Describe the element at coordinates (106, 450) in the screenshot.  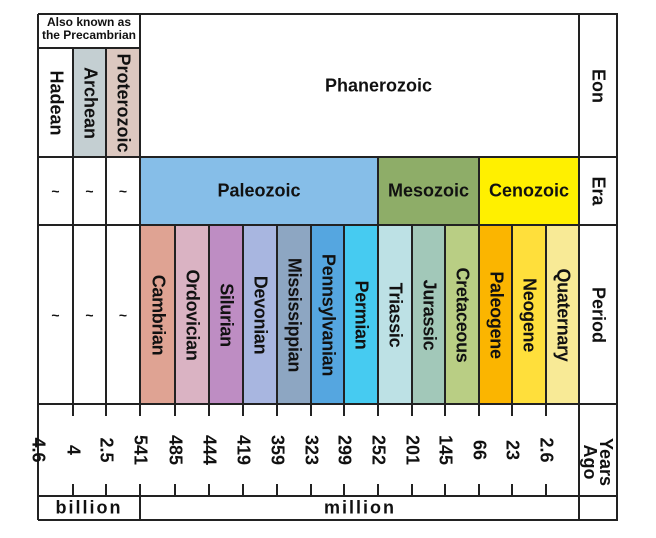
I see `age-label-billion: 2.5` at that location.